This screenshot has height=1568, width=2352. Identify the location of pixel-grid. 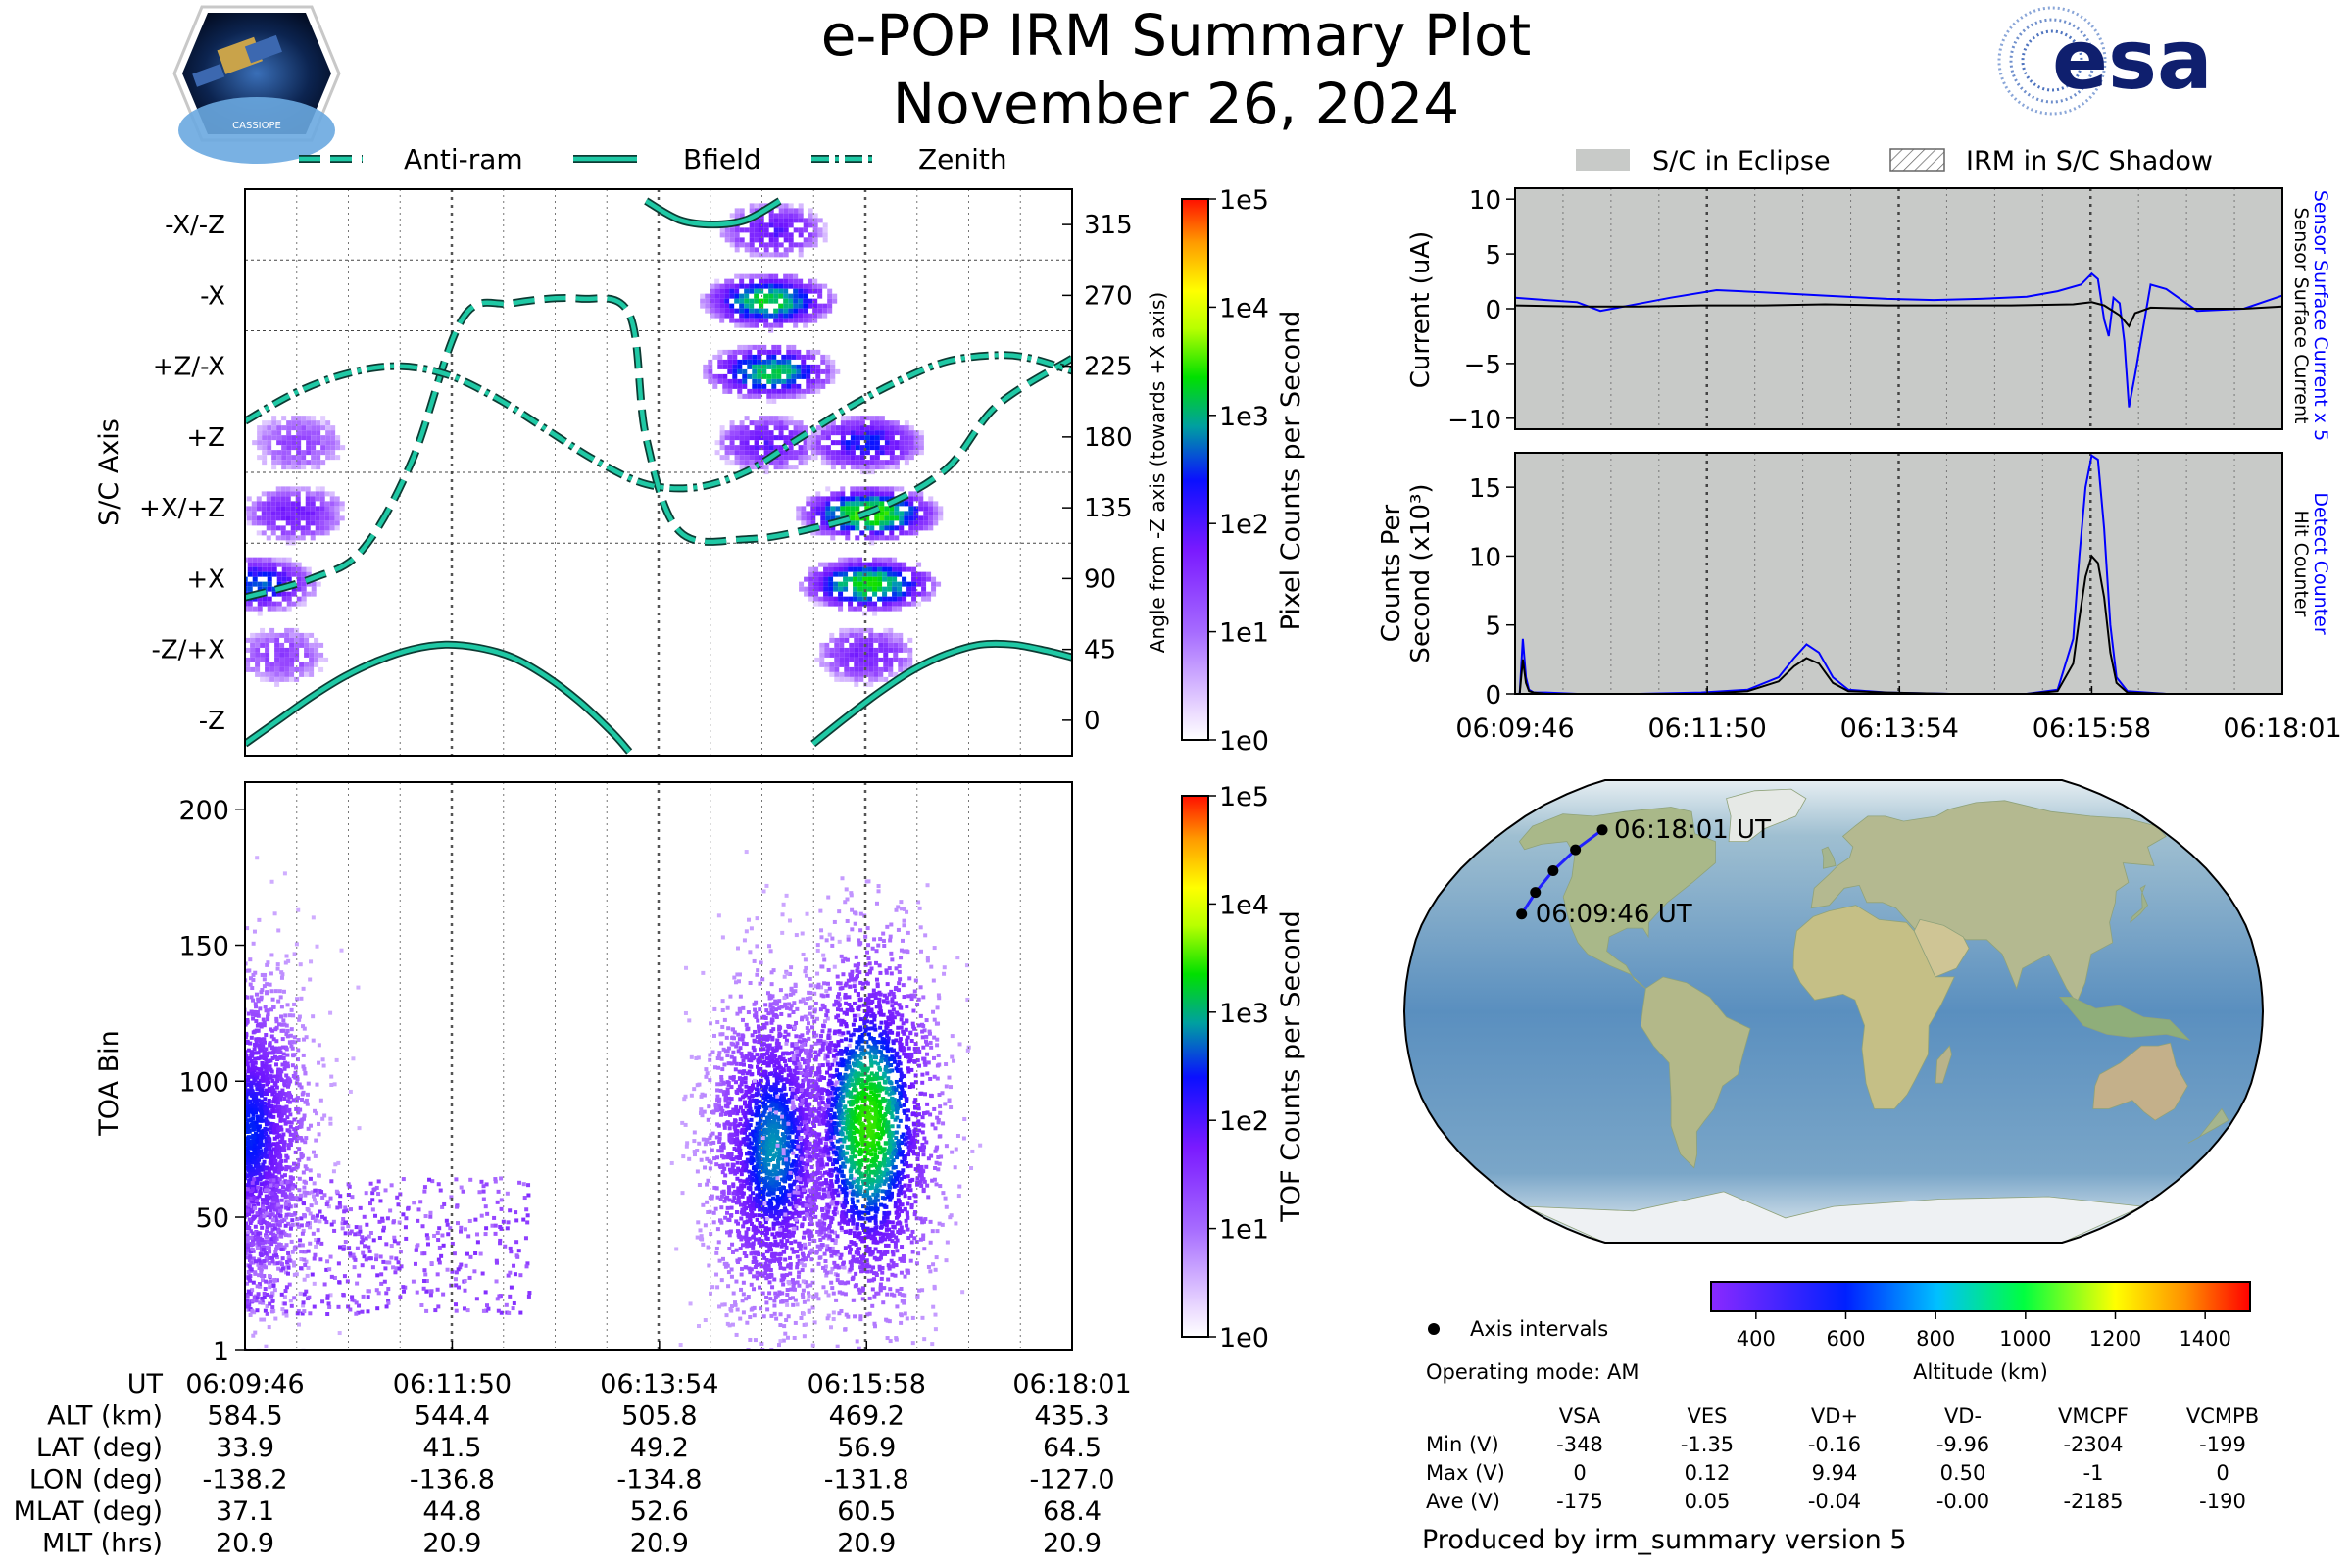
(658, 472).